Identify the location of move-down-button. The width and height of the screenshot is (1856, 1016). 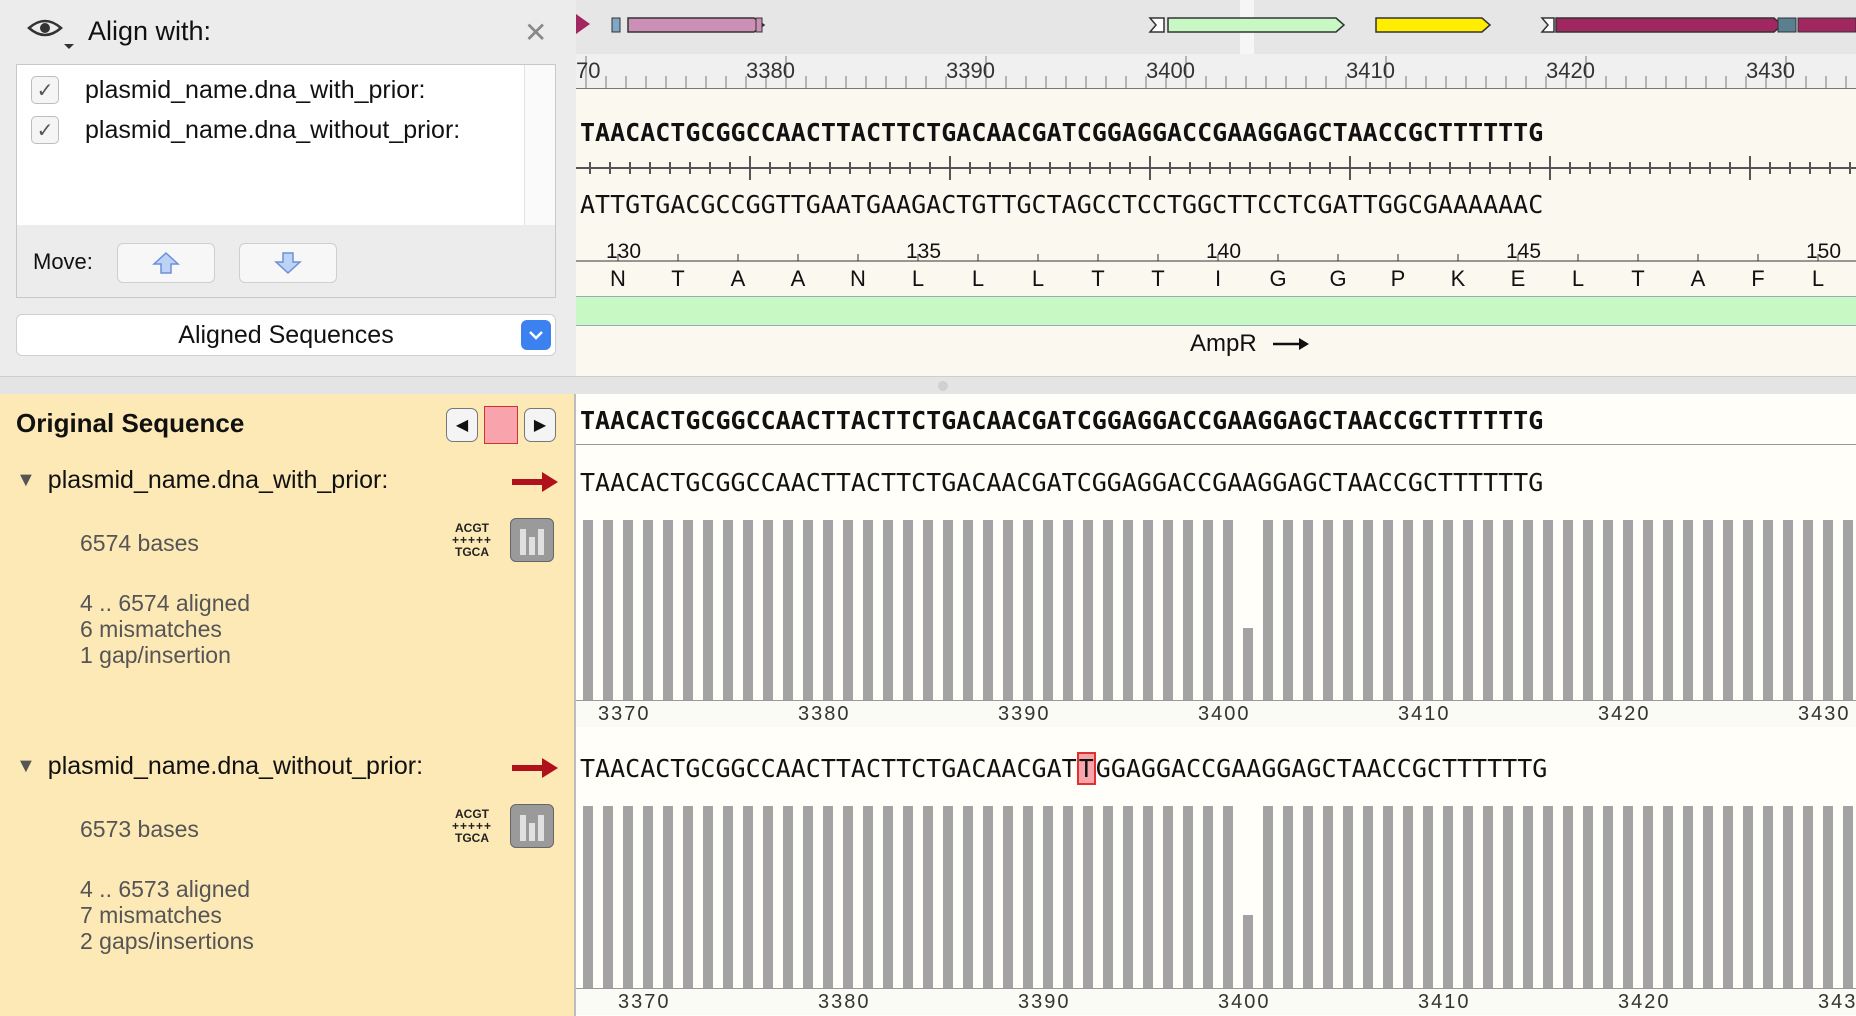
(288, 263).